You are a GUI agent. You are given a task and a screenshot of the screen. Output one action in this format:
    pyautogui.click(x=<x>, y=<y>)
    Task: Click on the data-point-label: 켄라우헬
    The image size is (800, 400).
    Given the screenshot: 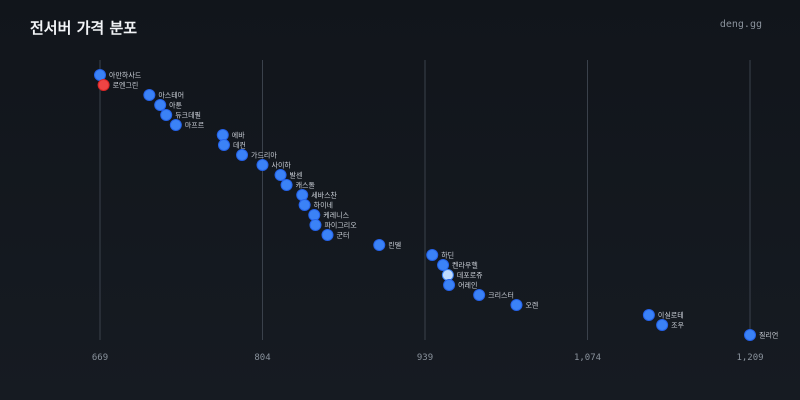 What is the action you would take?
    pyautogui.click(x=465, y=265)
    